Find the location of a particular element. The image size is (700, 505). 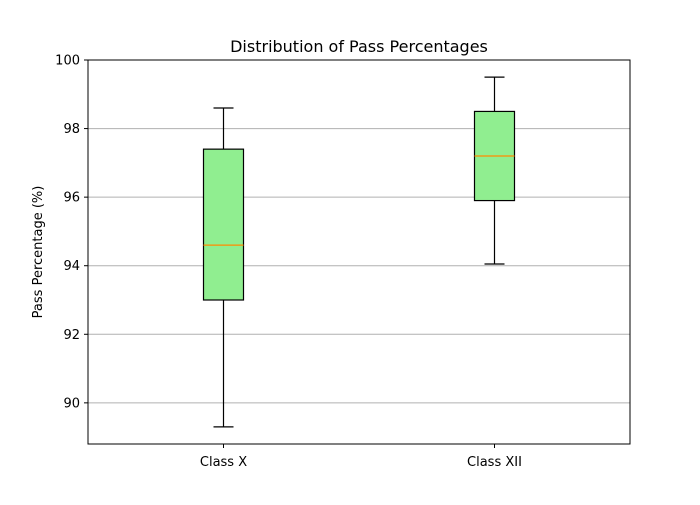

y-tick-label: 96 is located at coordinates (71, 198).